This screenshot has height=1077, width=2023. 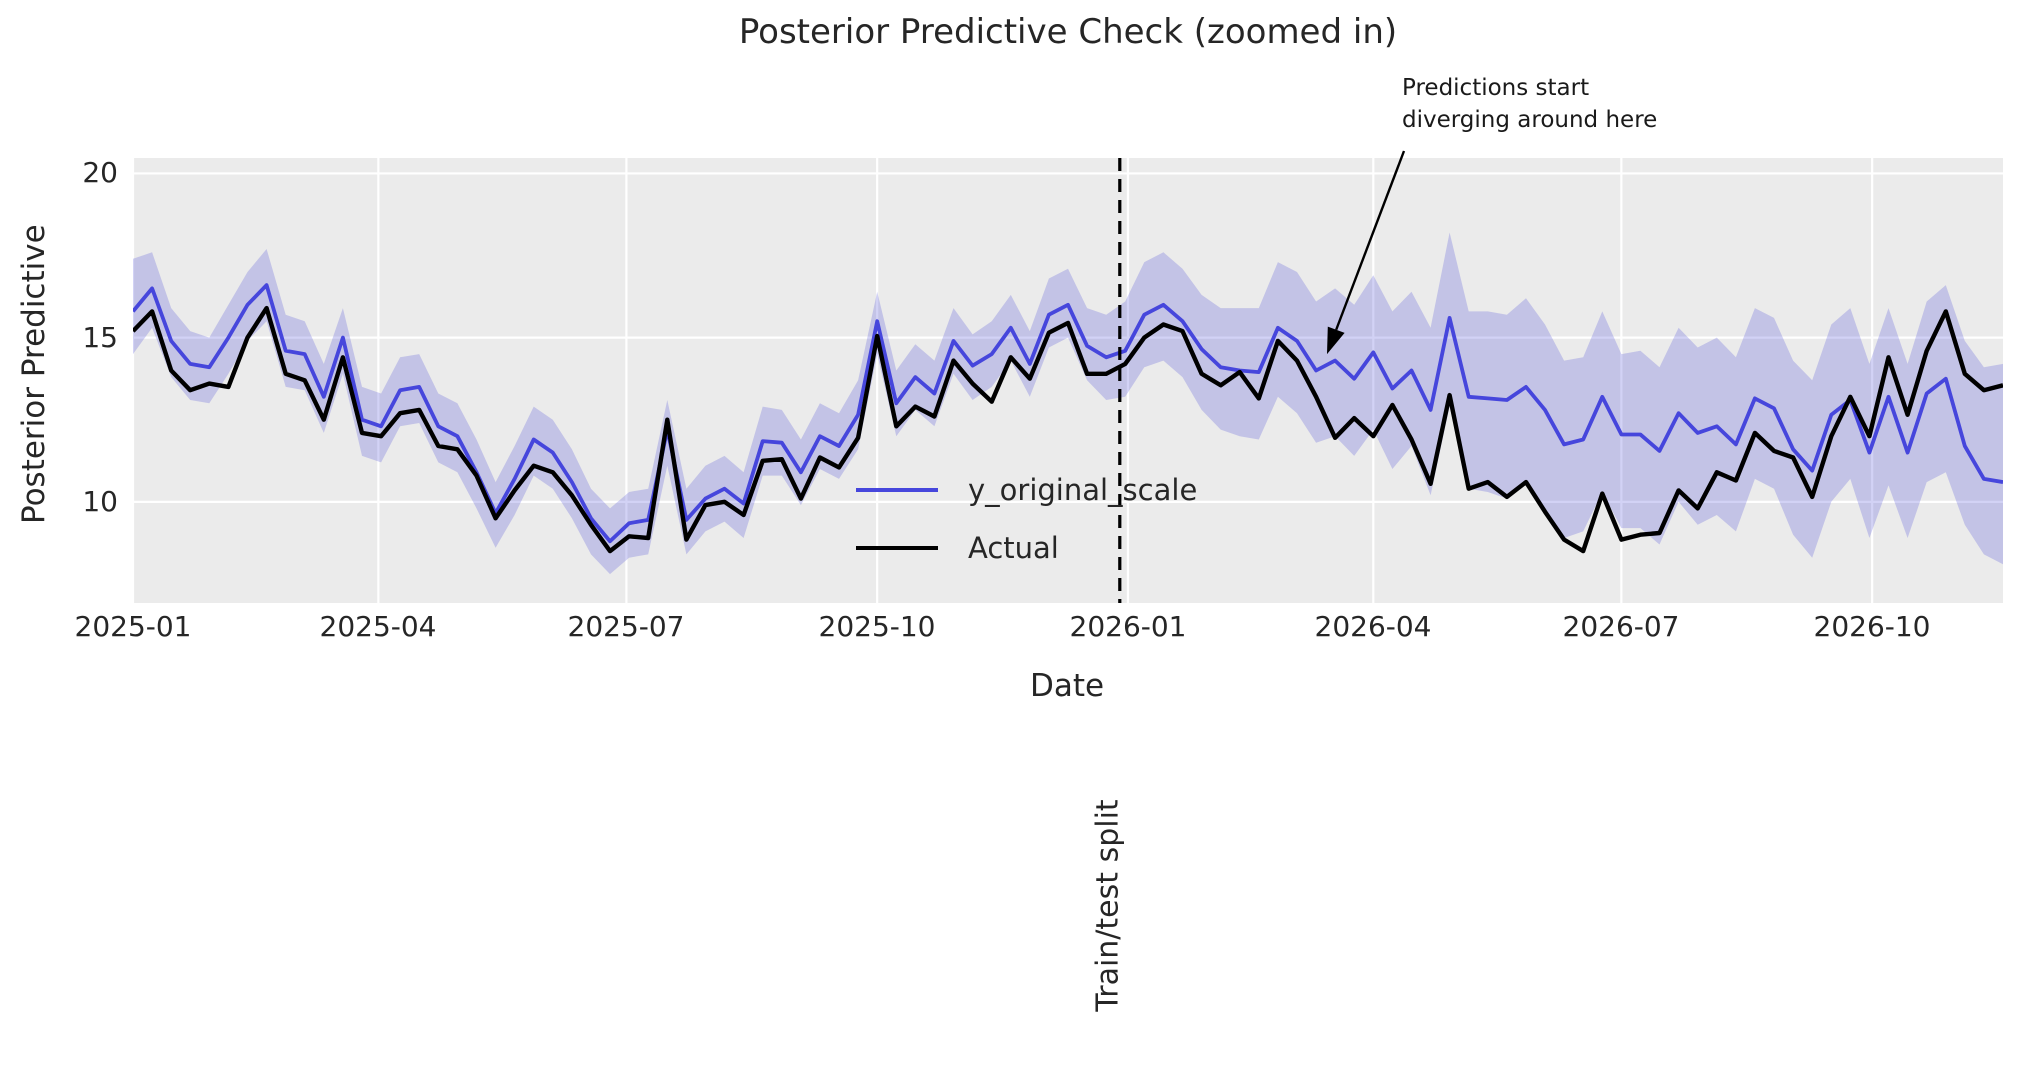 I want to click on x-tick-label: 2025-10, so click(x=877, y=626).